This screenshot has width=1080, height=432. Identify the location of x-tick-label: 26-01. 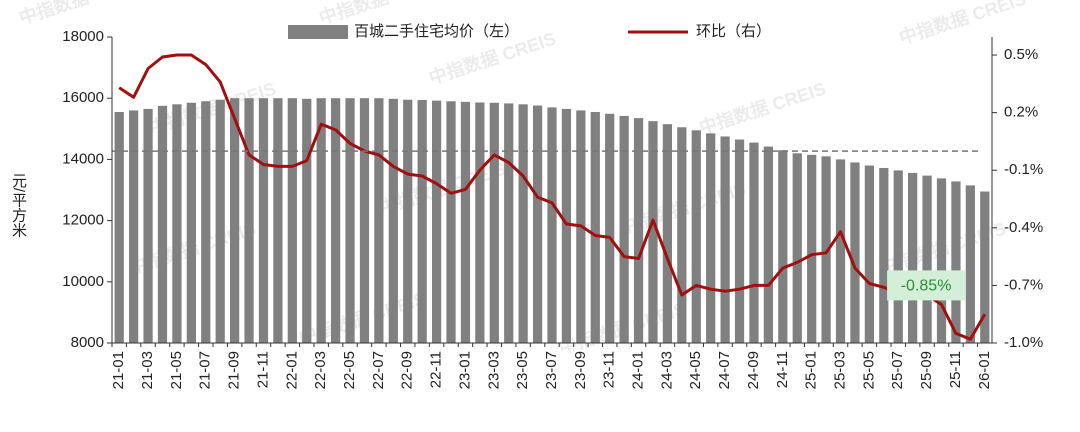
(984, 370).